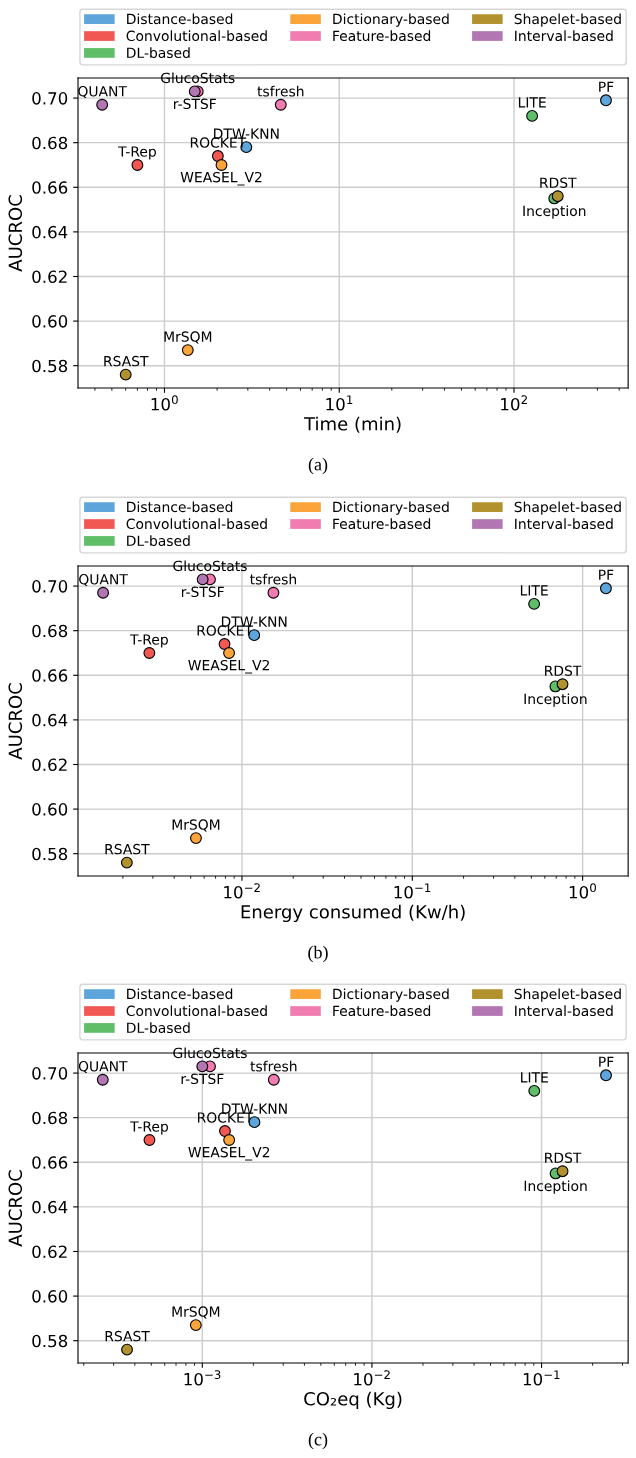 This screenshot has width=636, height=1458. What do you see at coordinates (202, 1378) in the screenshot?
I see `x-tick-label: 10$^{−3}$` at bounding box center [202, 1378].